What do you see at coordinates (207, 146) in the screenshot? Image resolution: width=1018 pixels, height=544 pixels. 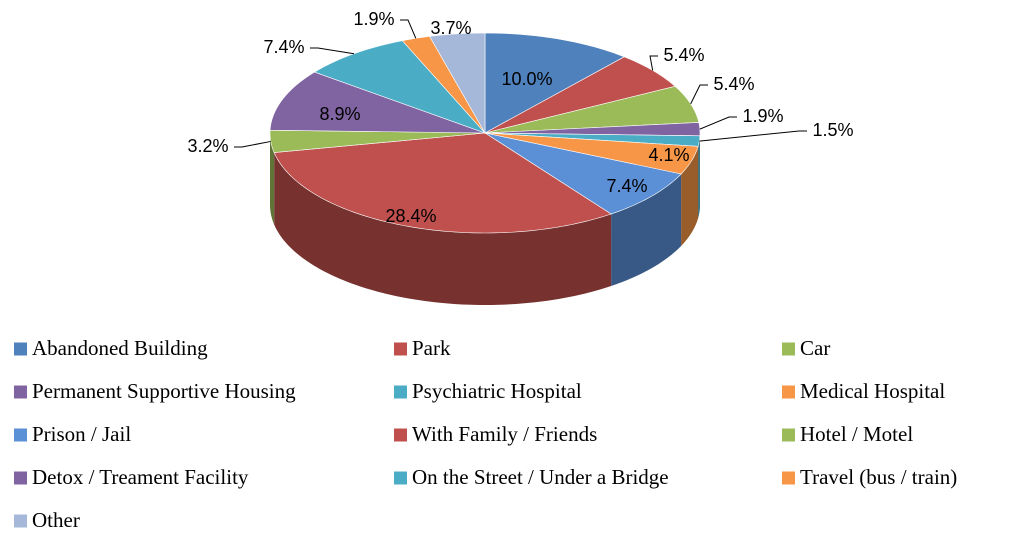 I see `data-label: 3.2%` at bounding box center [207, 146].